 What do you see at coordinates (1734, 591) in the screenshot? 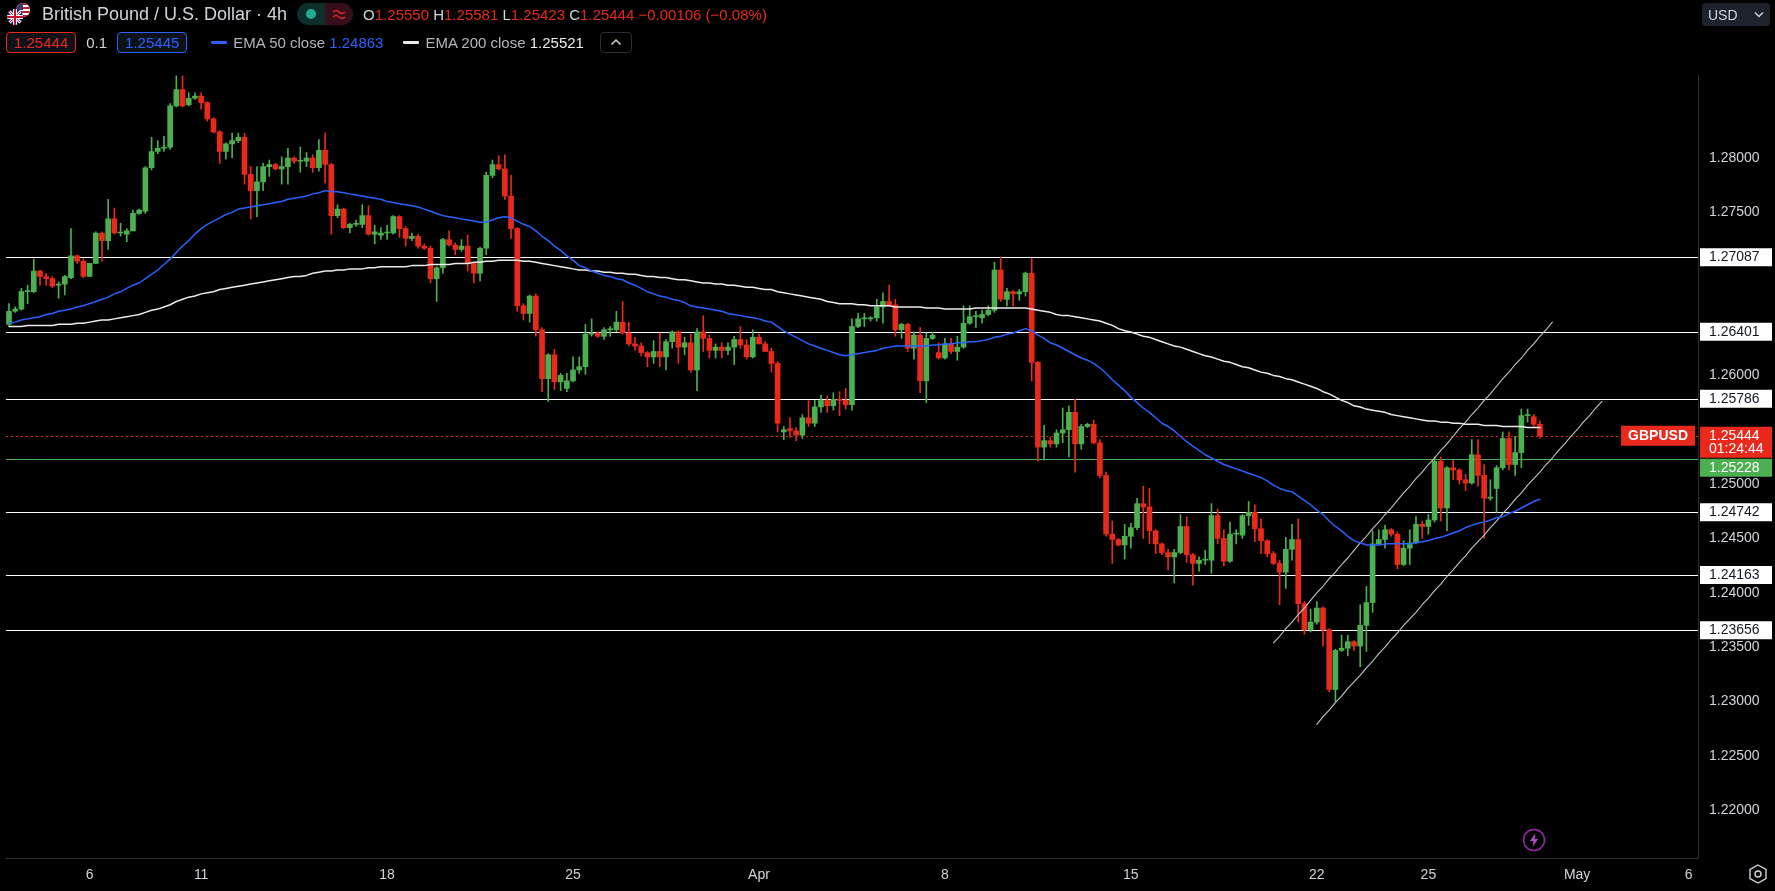
I see `y-tick-label: 1.24000` at bounding box center [1734, 591].